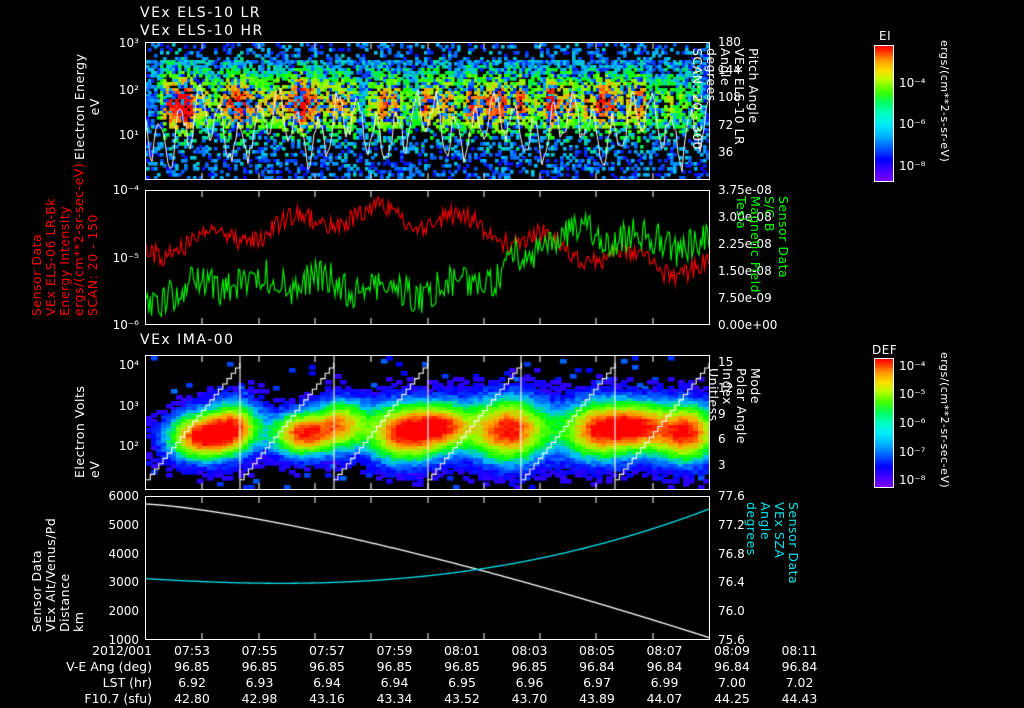 The image size is (1024, 708). I want to click on axis-label-line: Mode, so click(755, 386).